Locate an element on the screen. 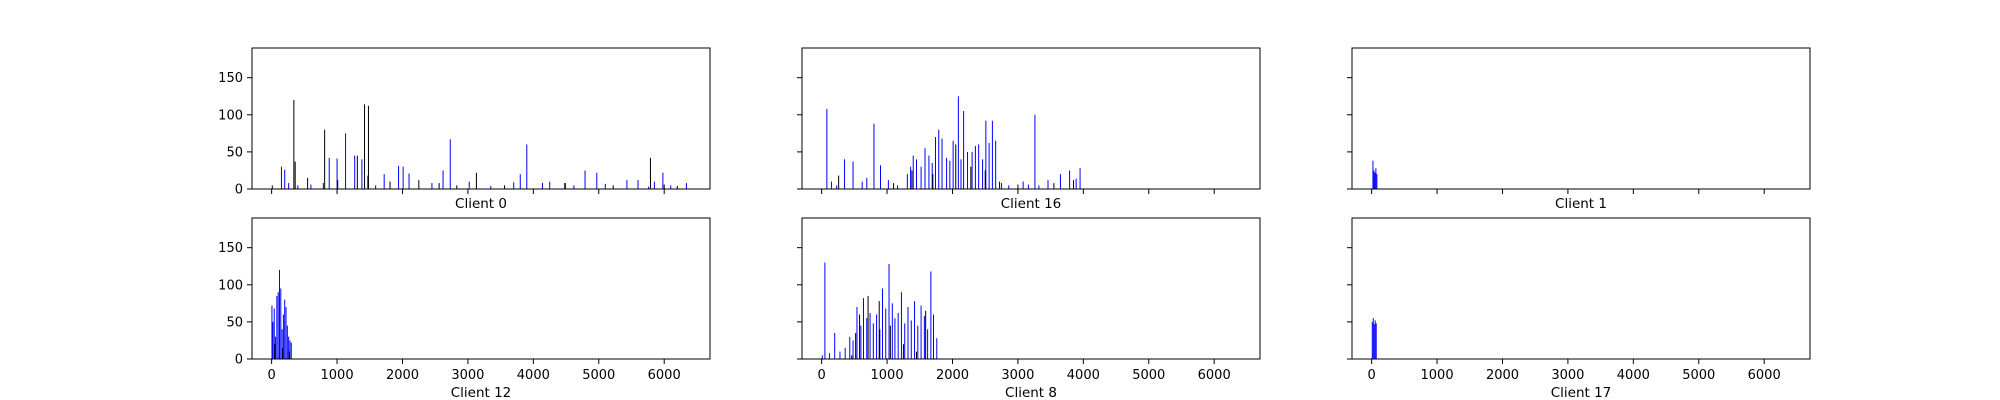  chart-5-xtick-label-3: 3000 is located at coordinates (1567, 375).